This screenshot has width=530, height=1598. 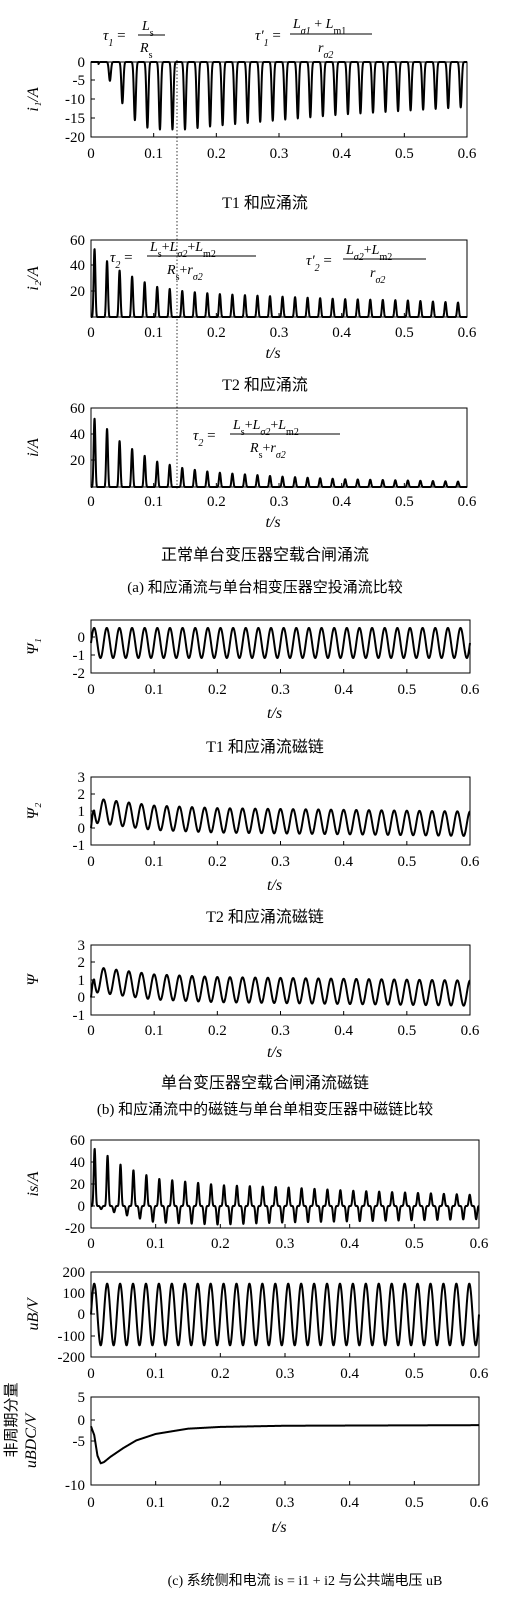 What do you see at coordinates (33, 1183) in the screenshot?
I see `y-axis-label: is/A` at bounding box center [33, 1183].